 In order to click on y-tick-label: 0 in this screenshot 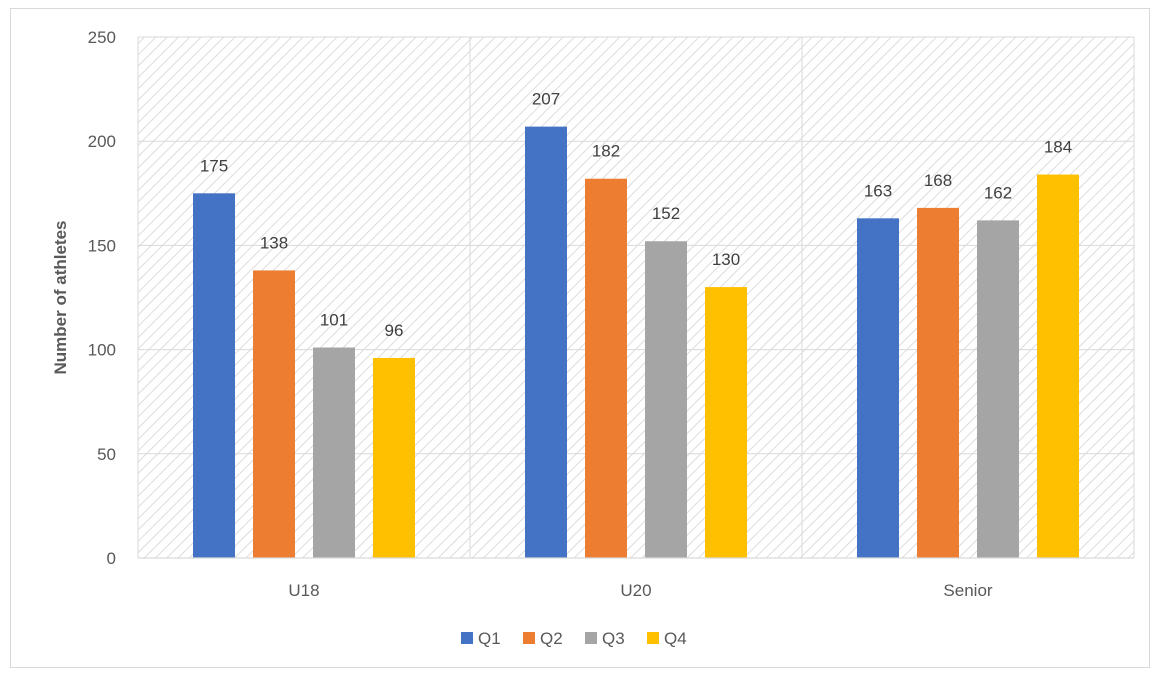, I will do `click(111, 558)`.